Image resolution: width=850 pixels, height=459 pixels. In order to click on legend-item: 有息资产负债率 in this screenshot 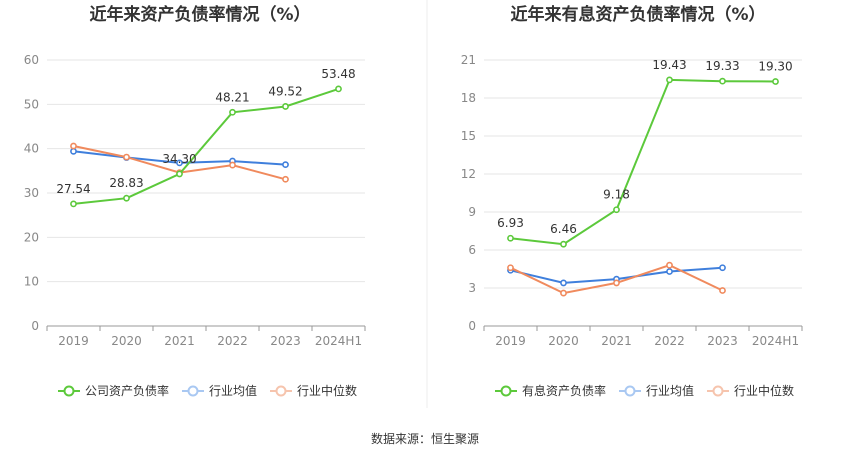, I will do `click(550, 390)`.